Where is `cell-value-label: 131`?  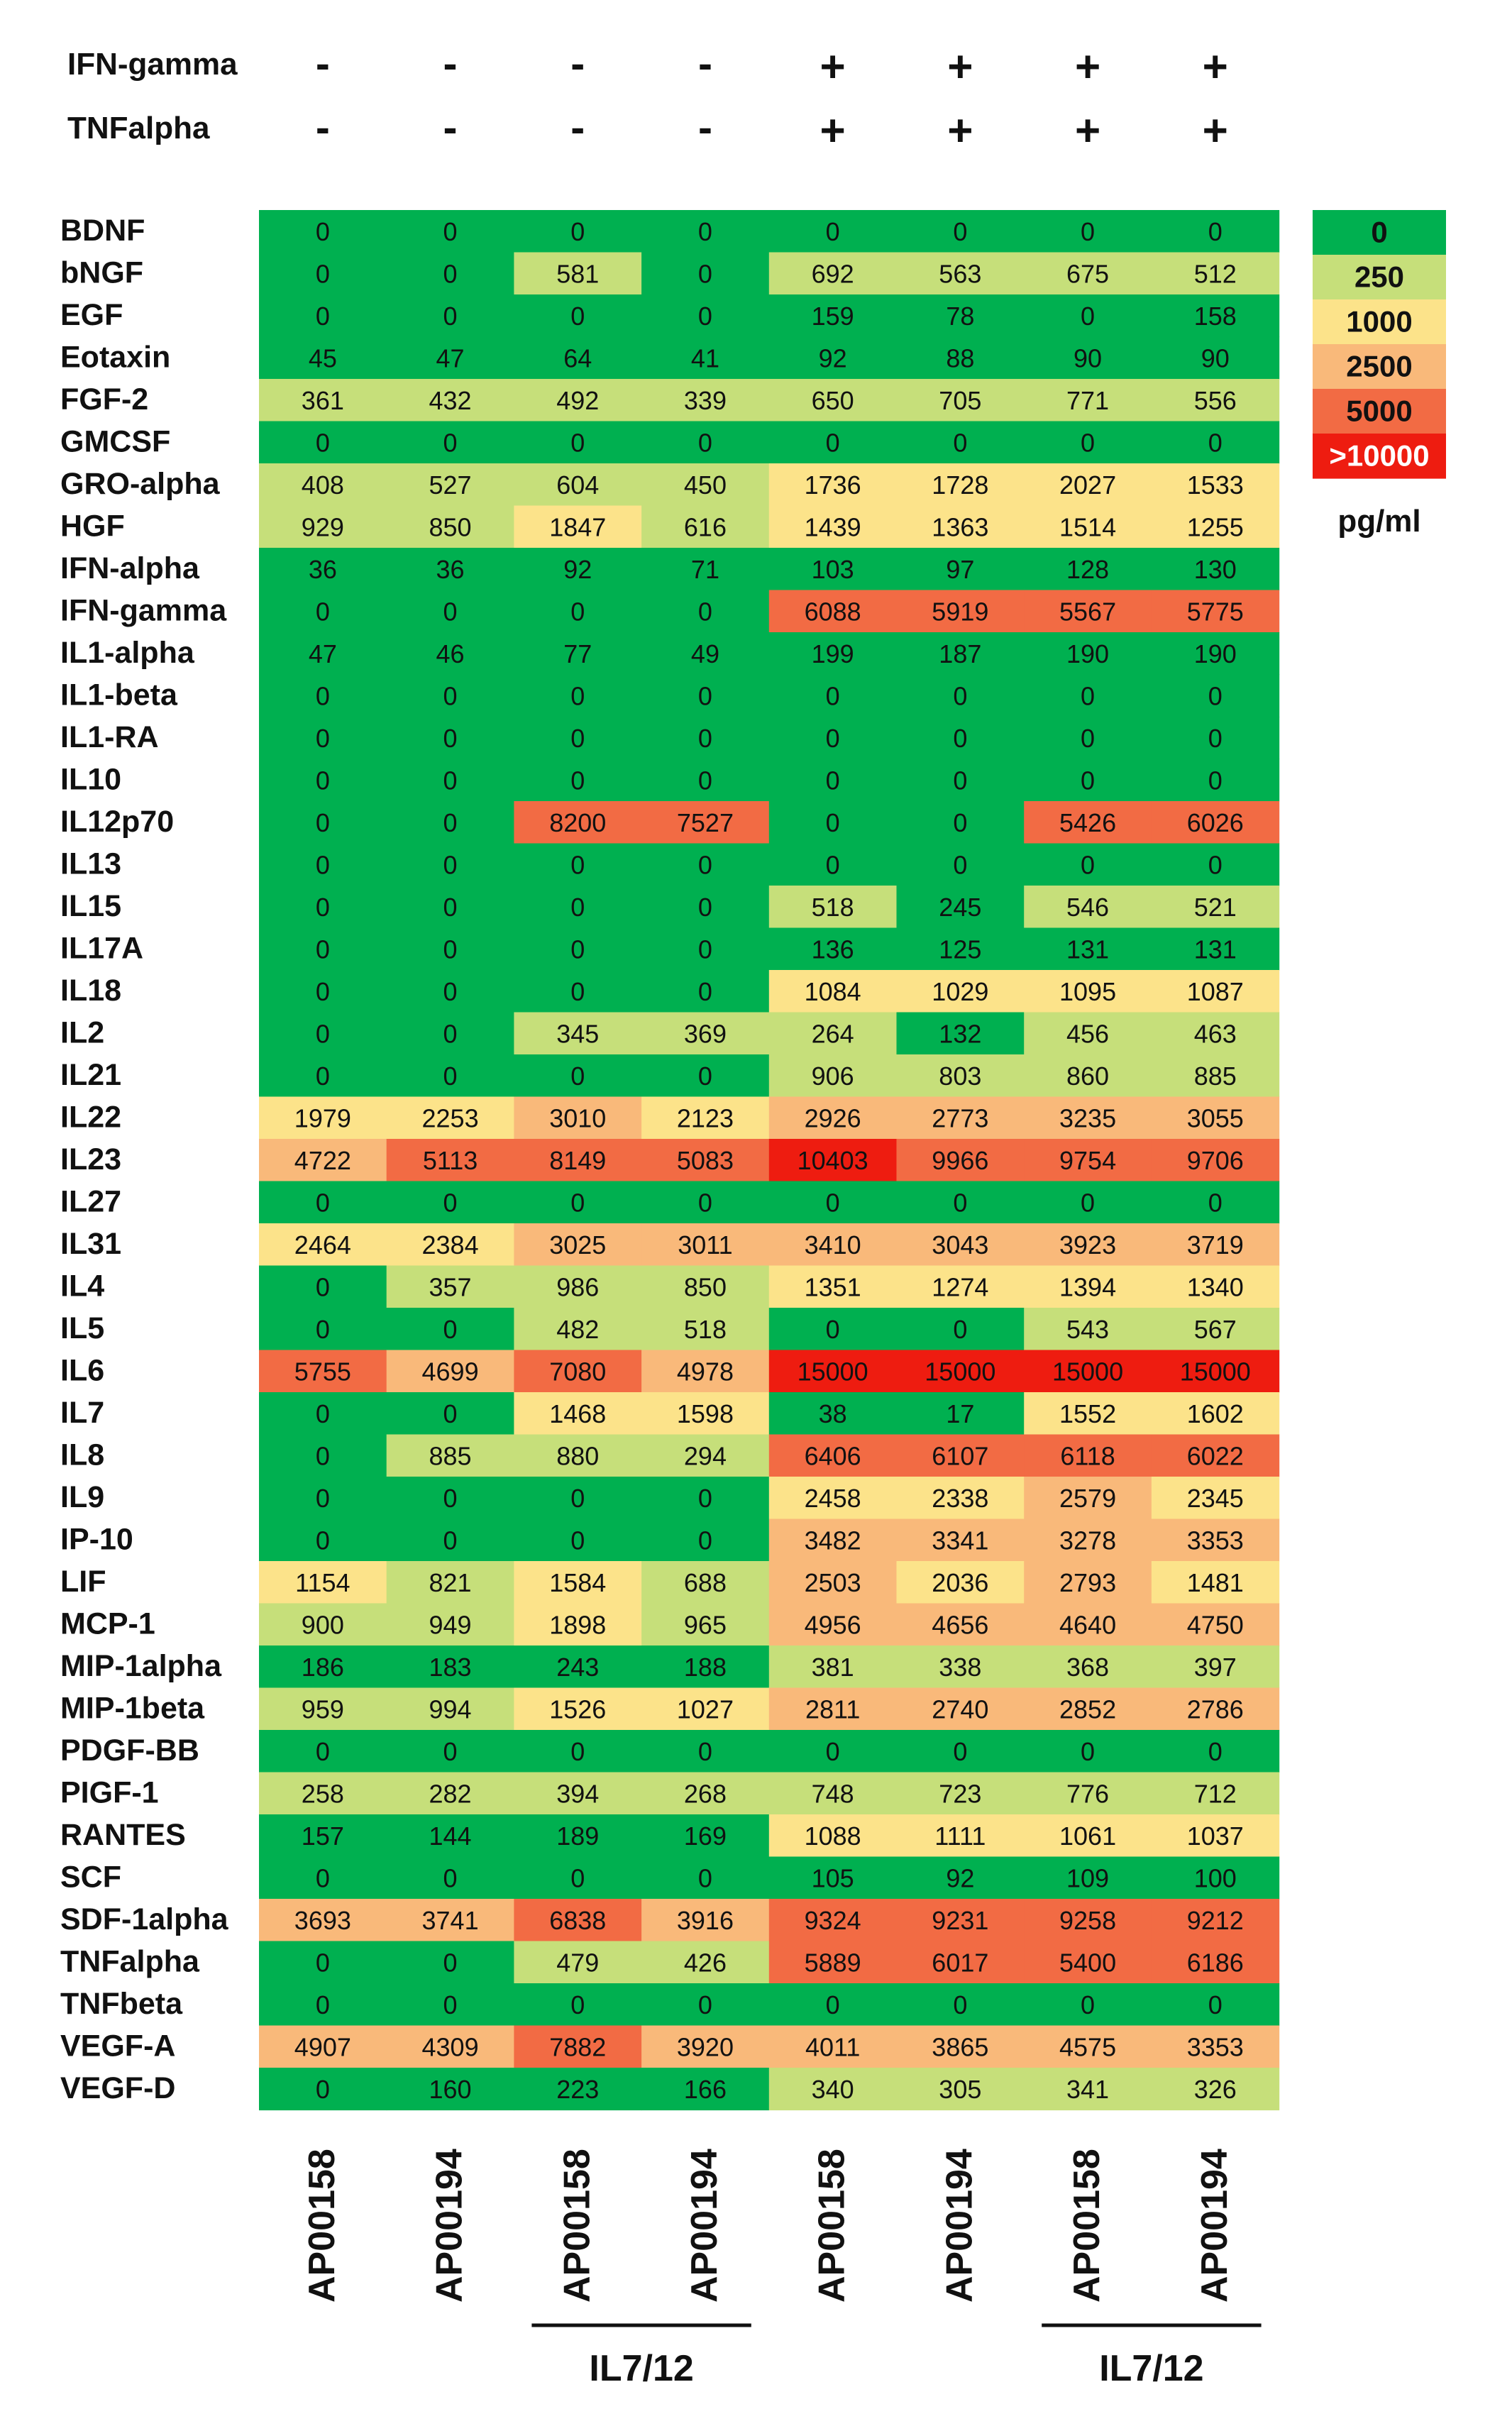
cell-value-label: 131 is located at coordinates (1216, 949).